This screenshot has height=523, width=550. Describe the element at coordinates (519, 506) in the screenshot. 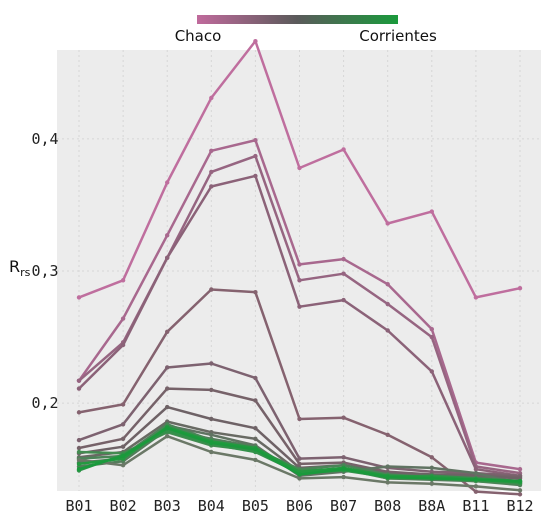

I see `x-tick-label: B12` at that location.